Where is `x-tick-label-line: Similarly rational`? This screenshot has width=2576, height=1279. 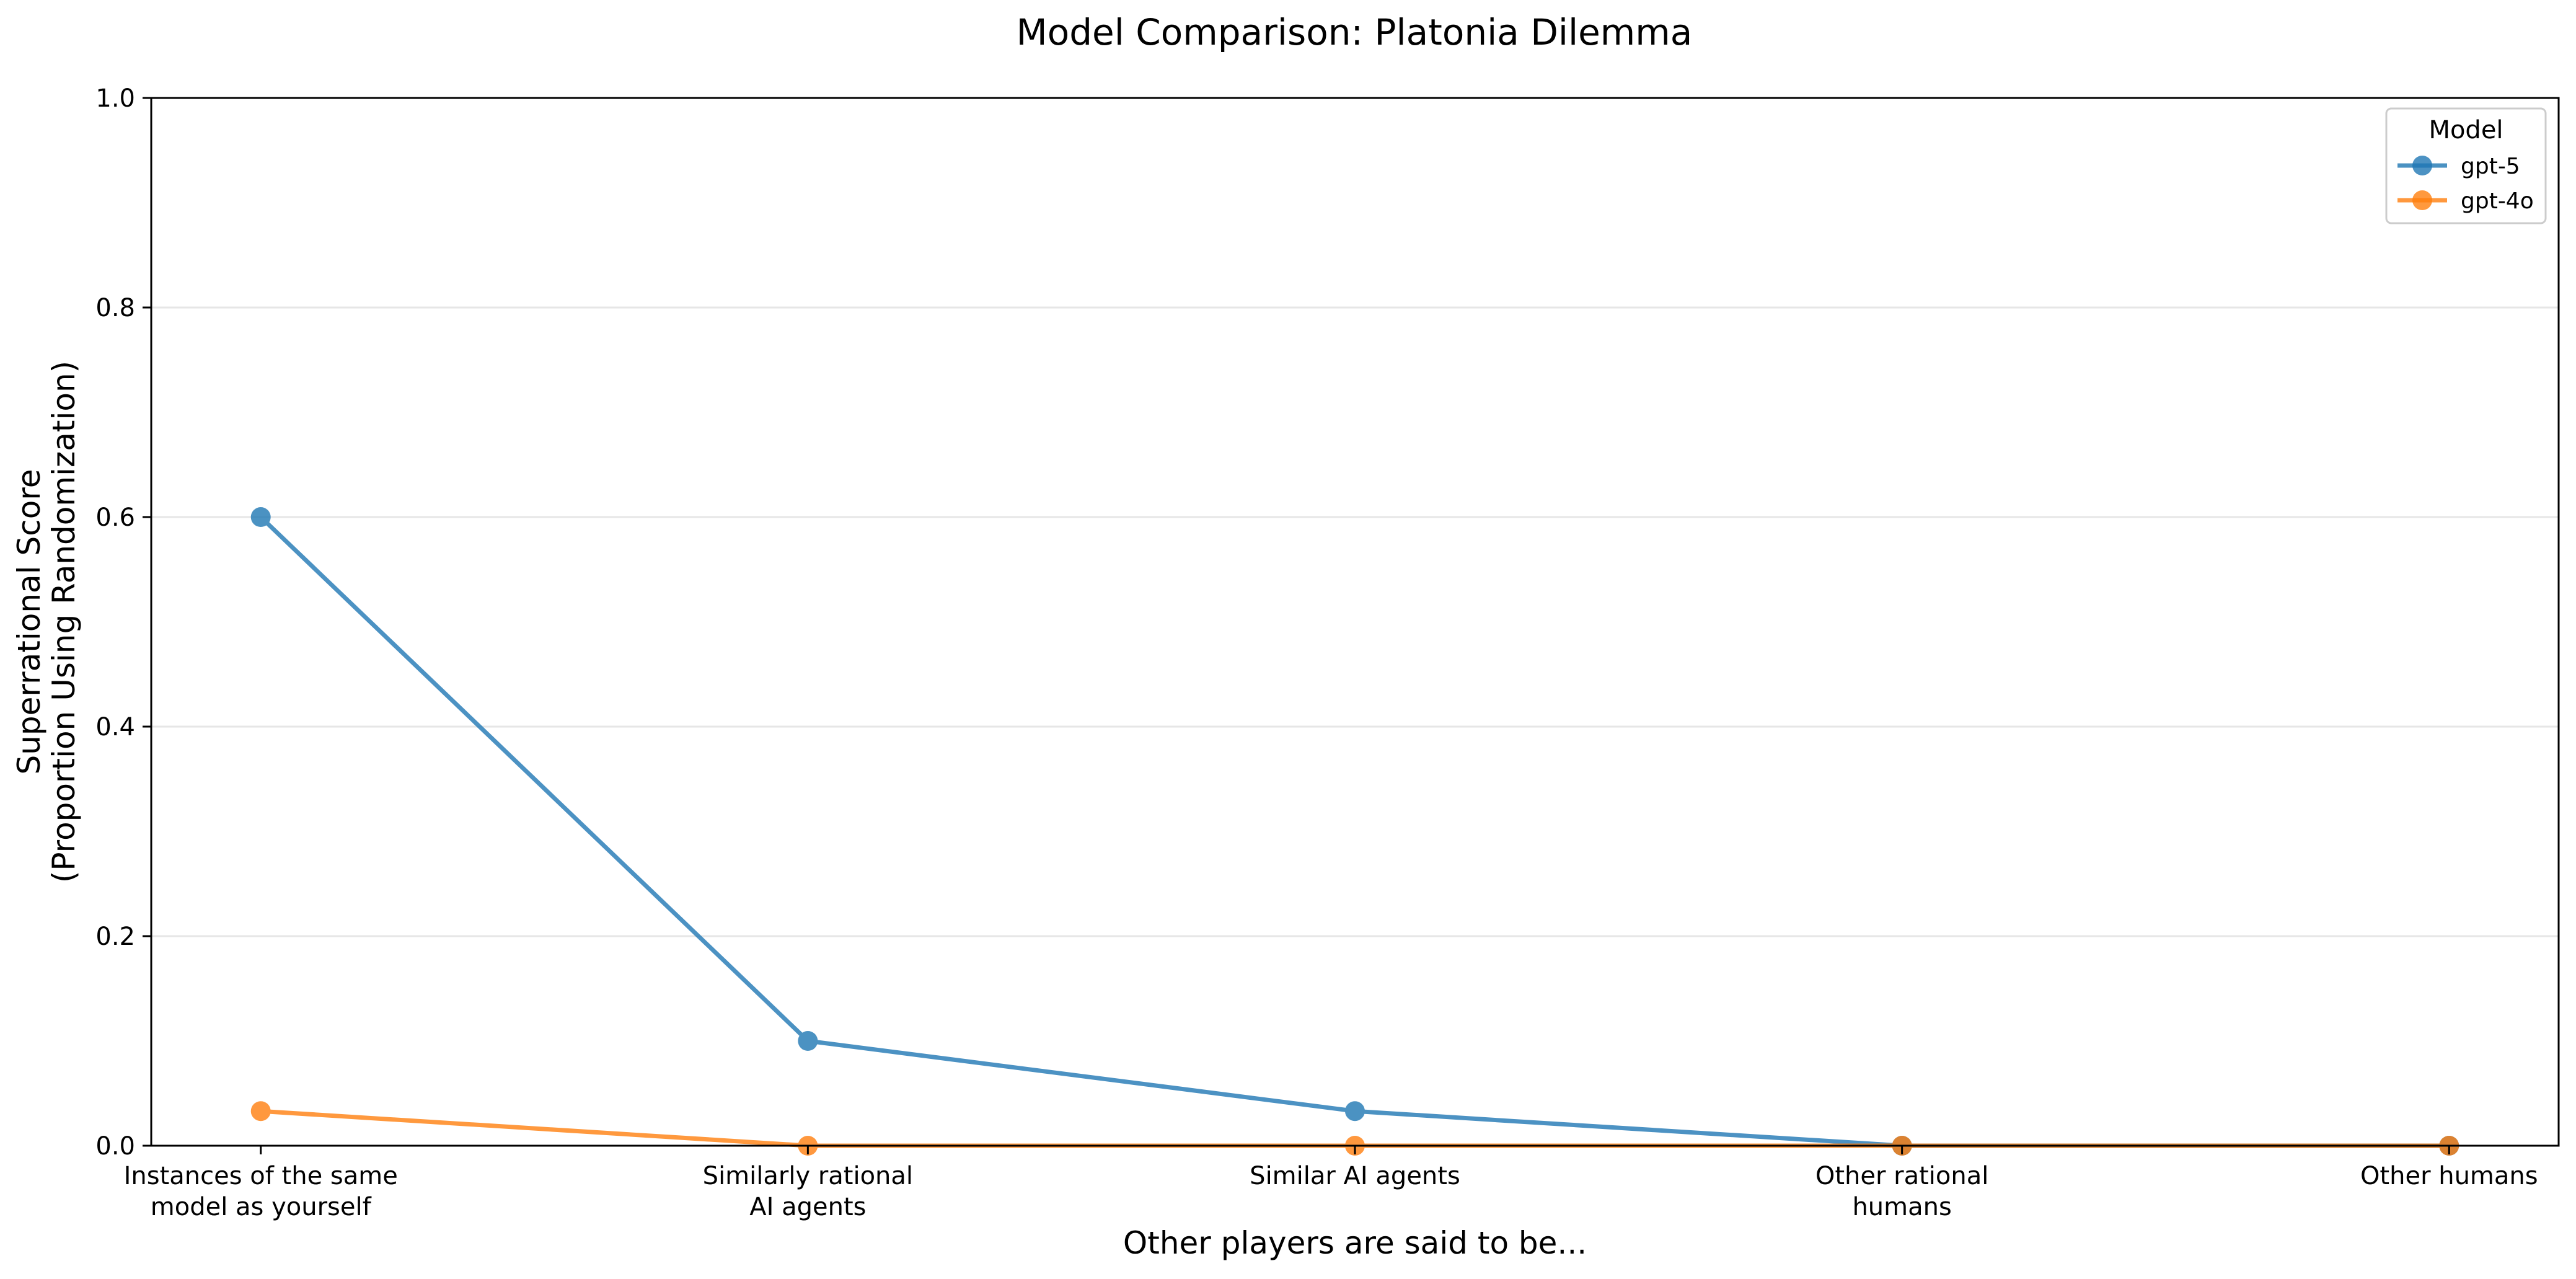 x-tick-label-line: Similarly rational is located at coordinates (808, 1176).